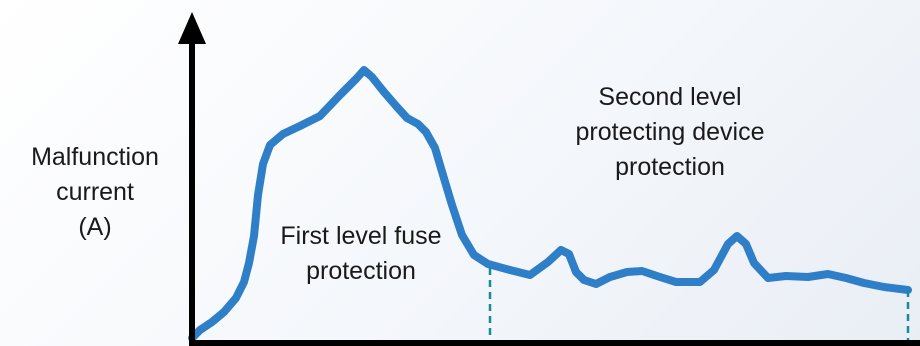  I want to click on y-axis-arrow, so click(192, 28).